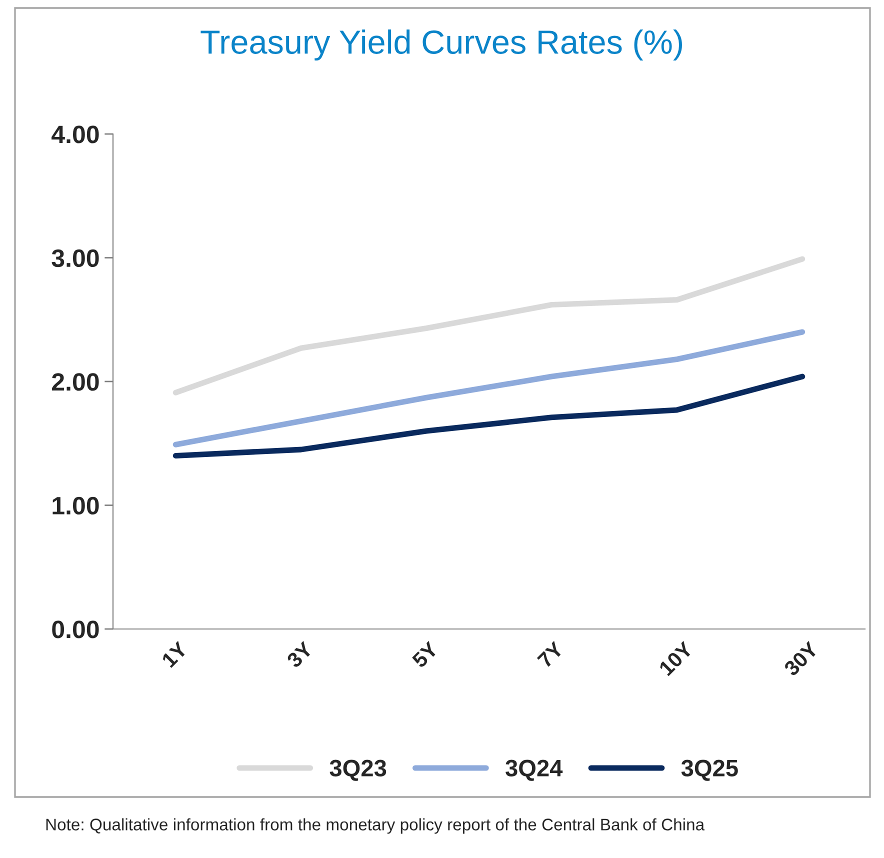  I want to click on y-tick-label: 0.00, so click(75, 629).